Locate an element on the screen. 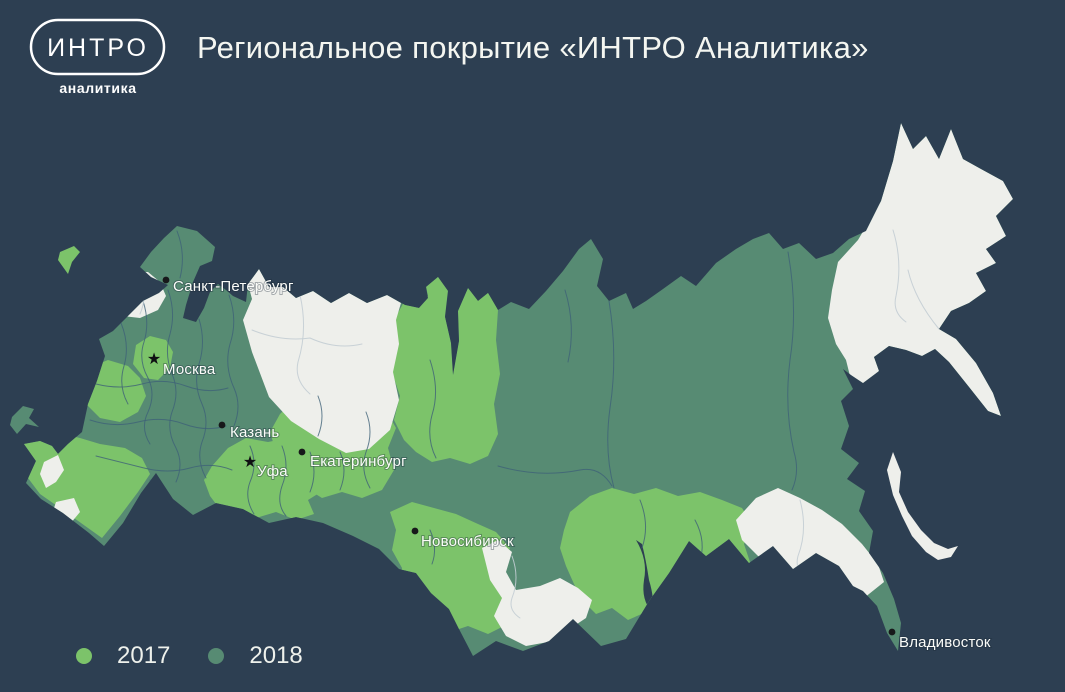  region-komi-arkhangelsk is located at coordinates (322, 361).